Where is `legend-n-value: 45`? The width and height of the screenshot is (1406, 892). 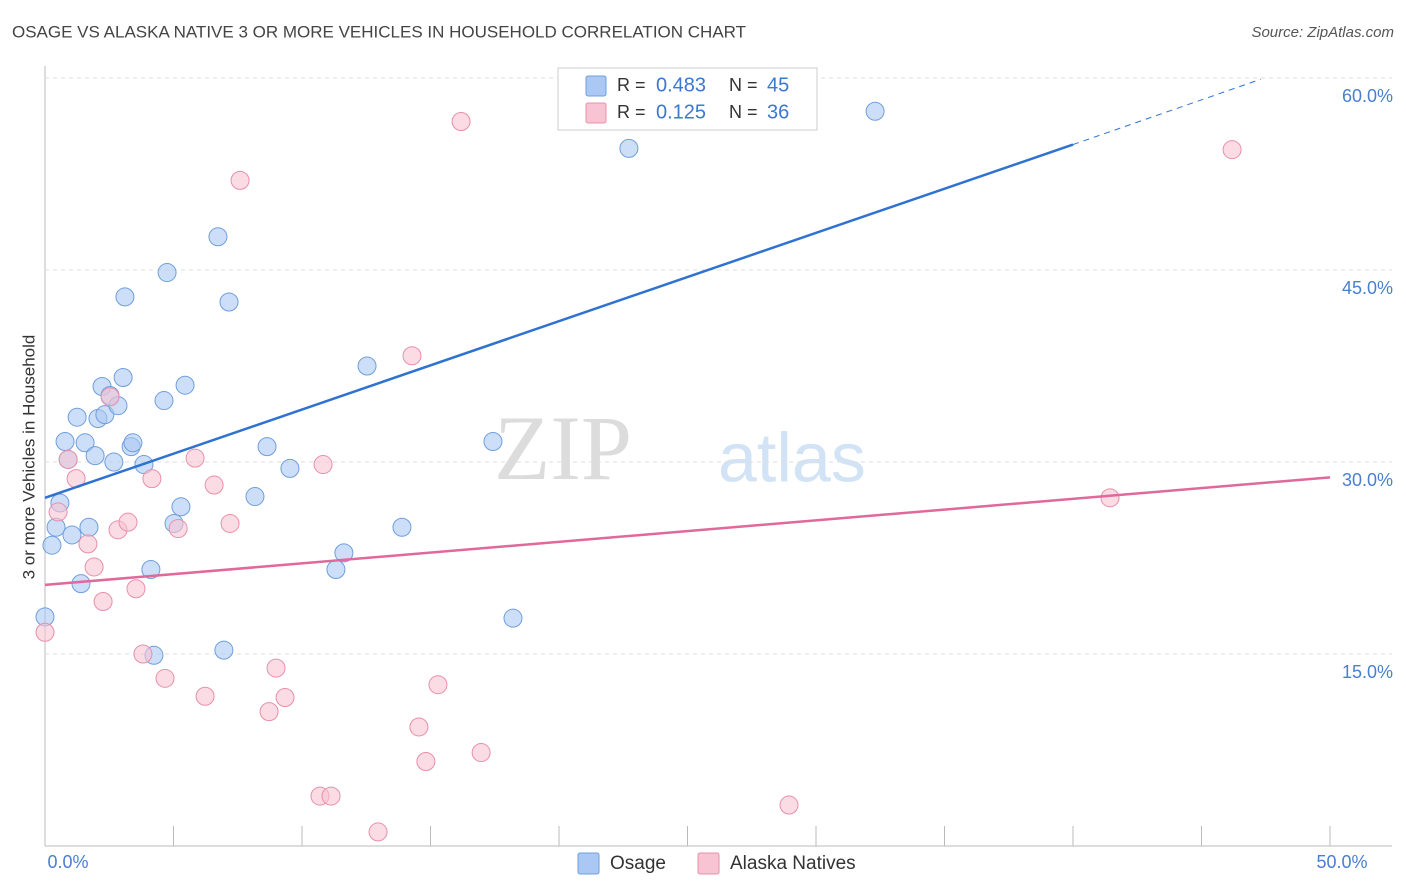
legend-n-value: 45 is located at coordinates (778, 85).